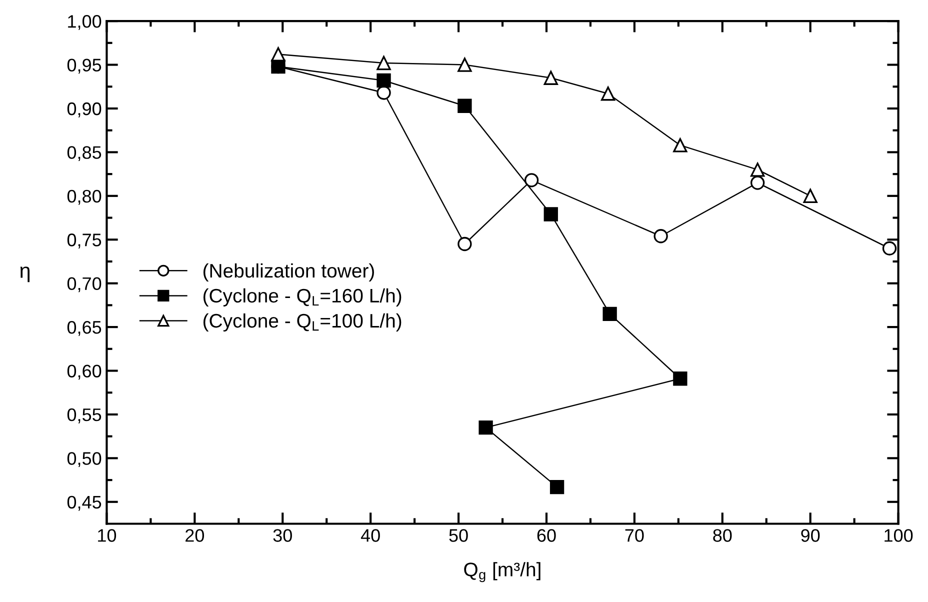  I want to click on y-tick-label: 0,65, so click(84, 328).